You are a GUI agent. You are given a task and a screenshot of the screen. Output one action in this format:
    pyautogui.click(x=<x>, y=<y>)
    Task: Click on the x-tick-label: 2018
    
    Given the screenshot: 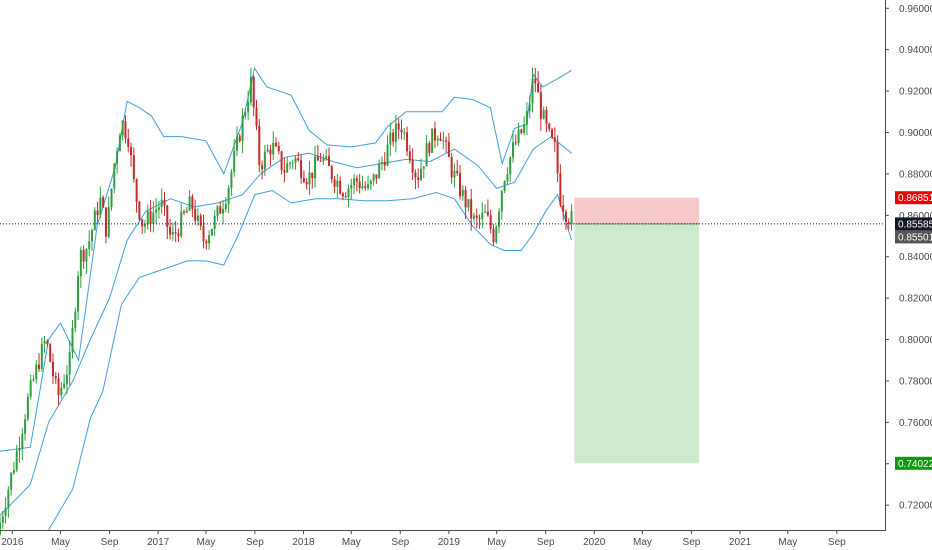 What is the action you would take?
    pyautogui.click(x=303, y=542)
    